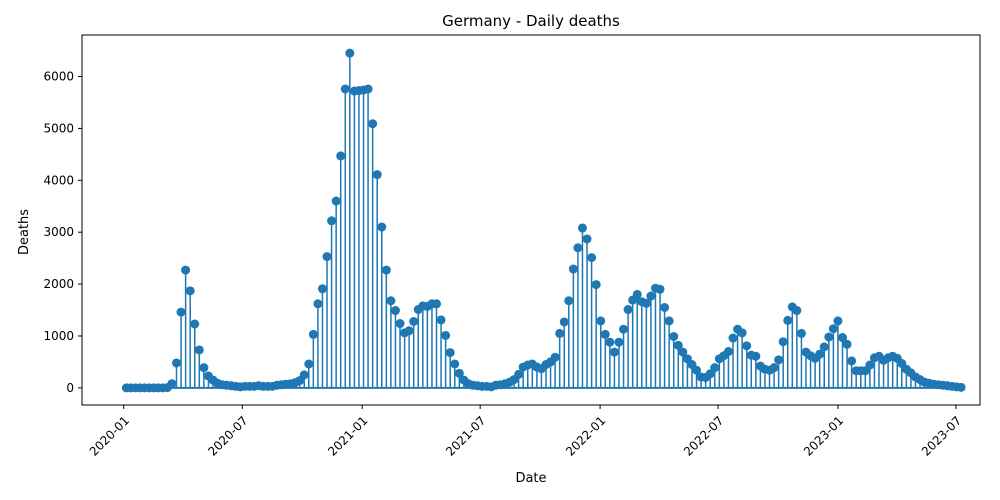 This screenshot has width=1000, height=500. Describe the element at coordinates (58, 77) in the screenshot. I see `y-tick-label: 6000` at that location.